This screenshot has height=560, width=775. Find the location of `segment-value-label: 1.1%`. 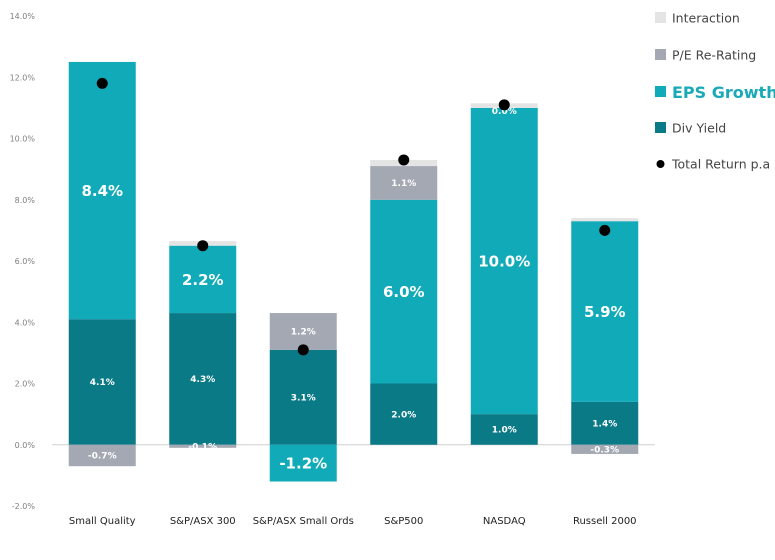

segment-value-label: 1.1% is located at coordinates (403, 184).